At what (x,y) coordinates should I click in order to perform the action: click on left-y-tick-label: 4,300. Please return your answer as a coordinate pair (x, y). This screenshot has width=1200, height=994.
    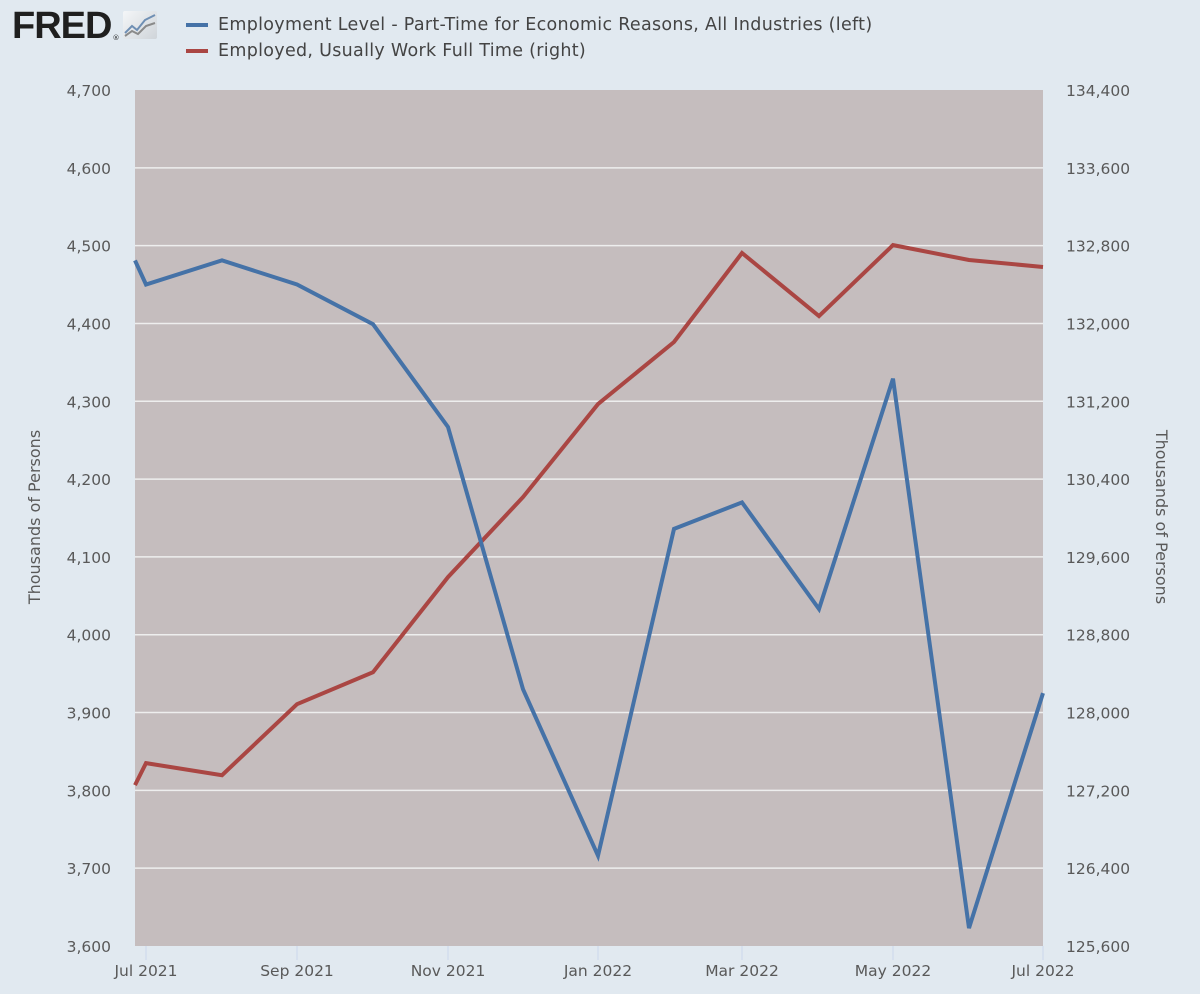
    Looking at the image, I should click on (89, 402).